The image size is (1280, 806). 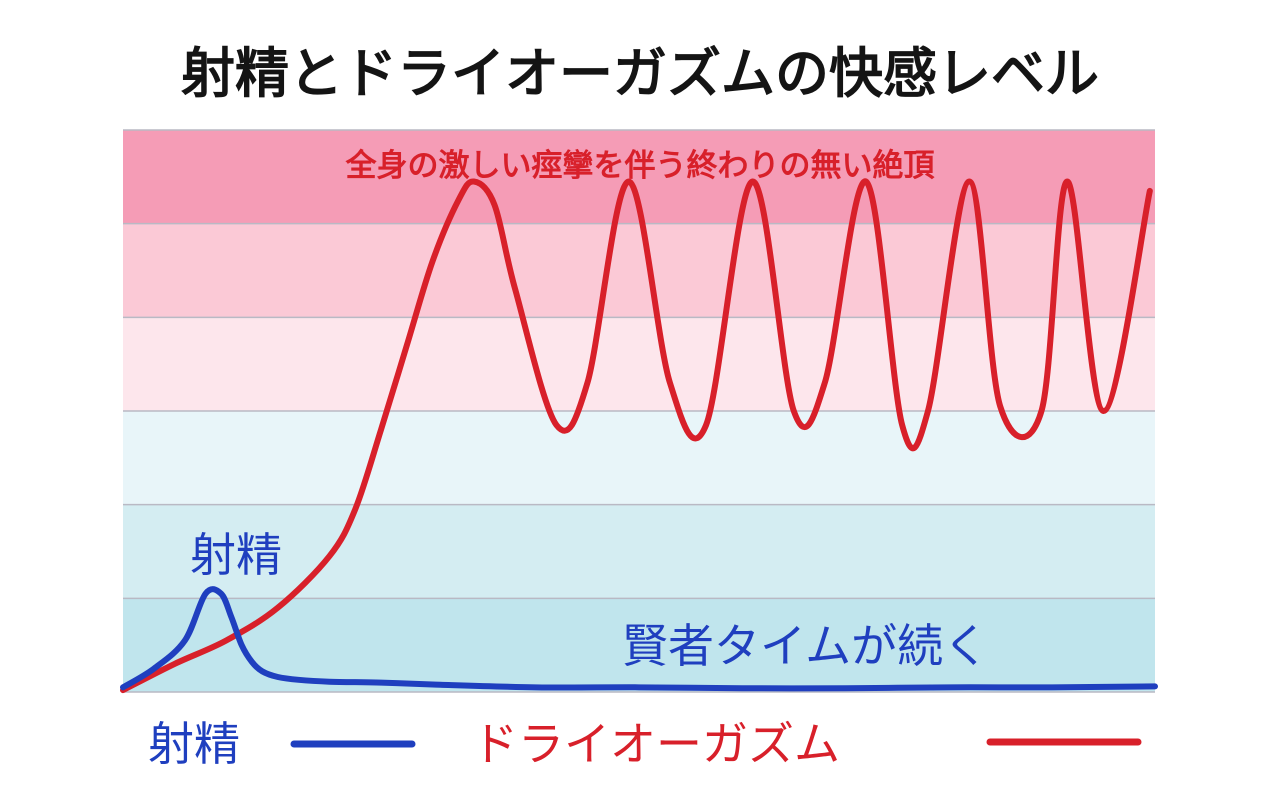 I want to click on legend-label-ejaculation: 射精, so click(x=194, y=744).